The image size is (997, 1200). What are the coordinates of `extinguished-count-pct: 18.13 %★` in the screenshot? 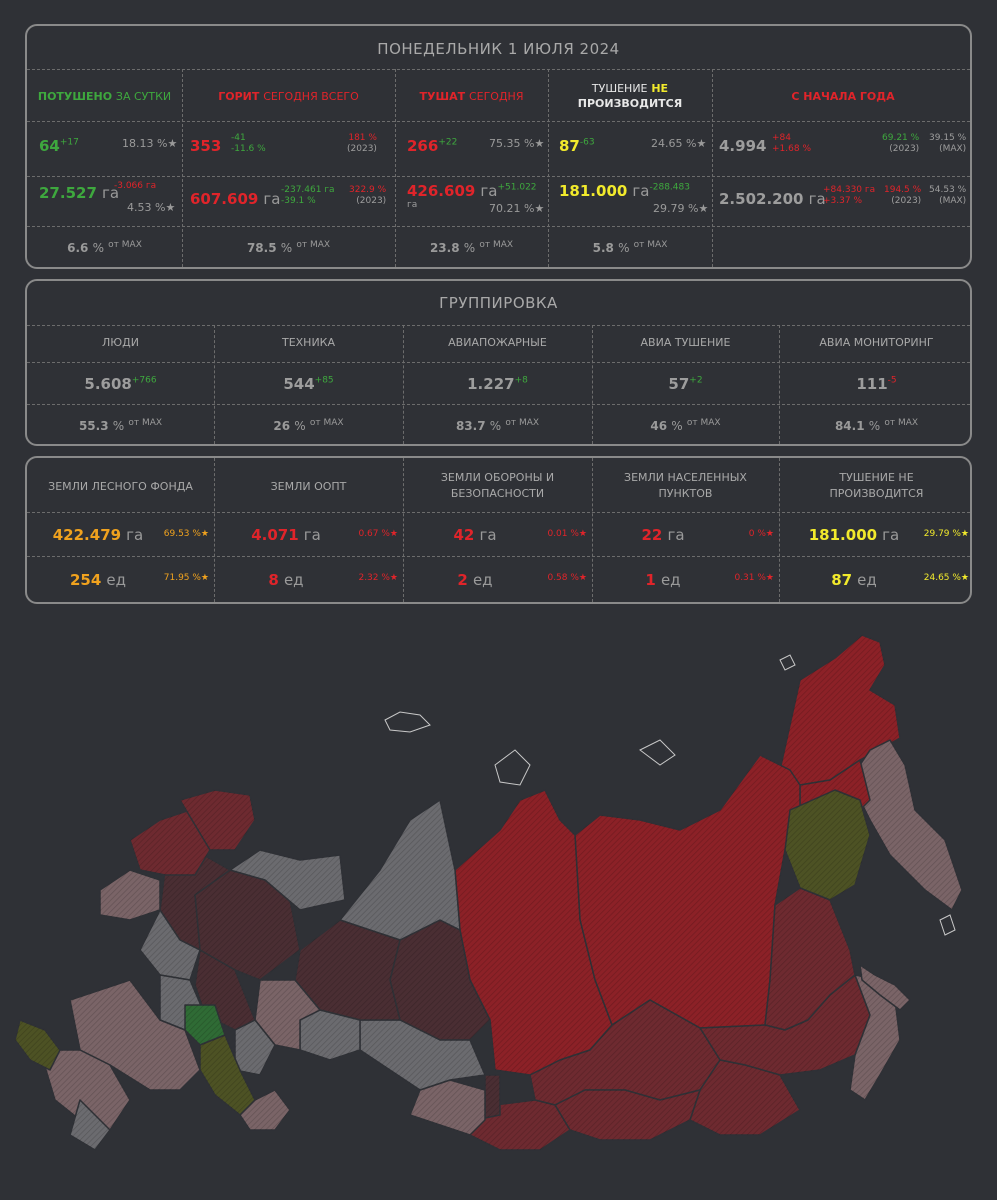 It's located at (150, 143).